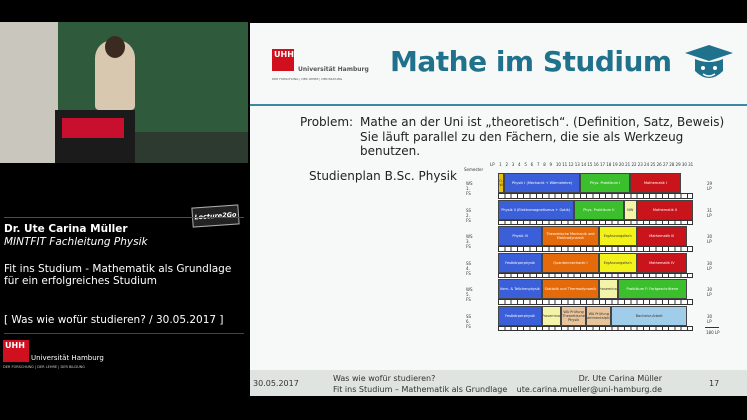  I want to click on module-block: Quantenmechanik I, so click(570, 262).